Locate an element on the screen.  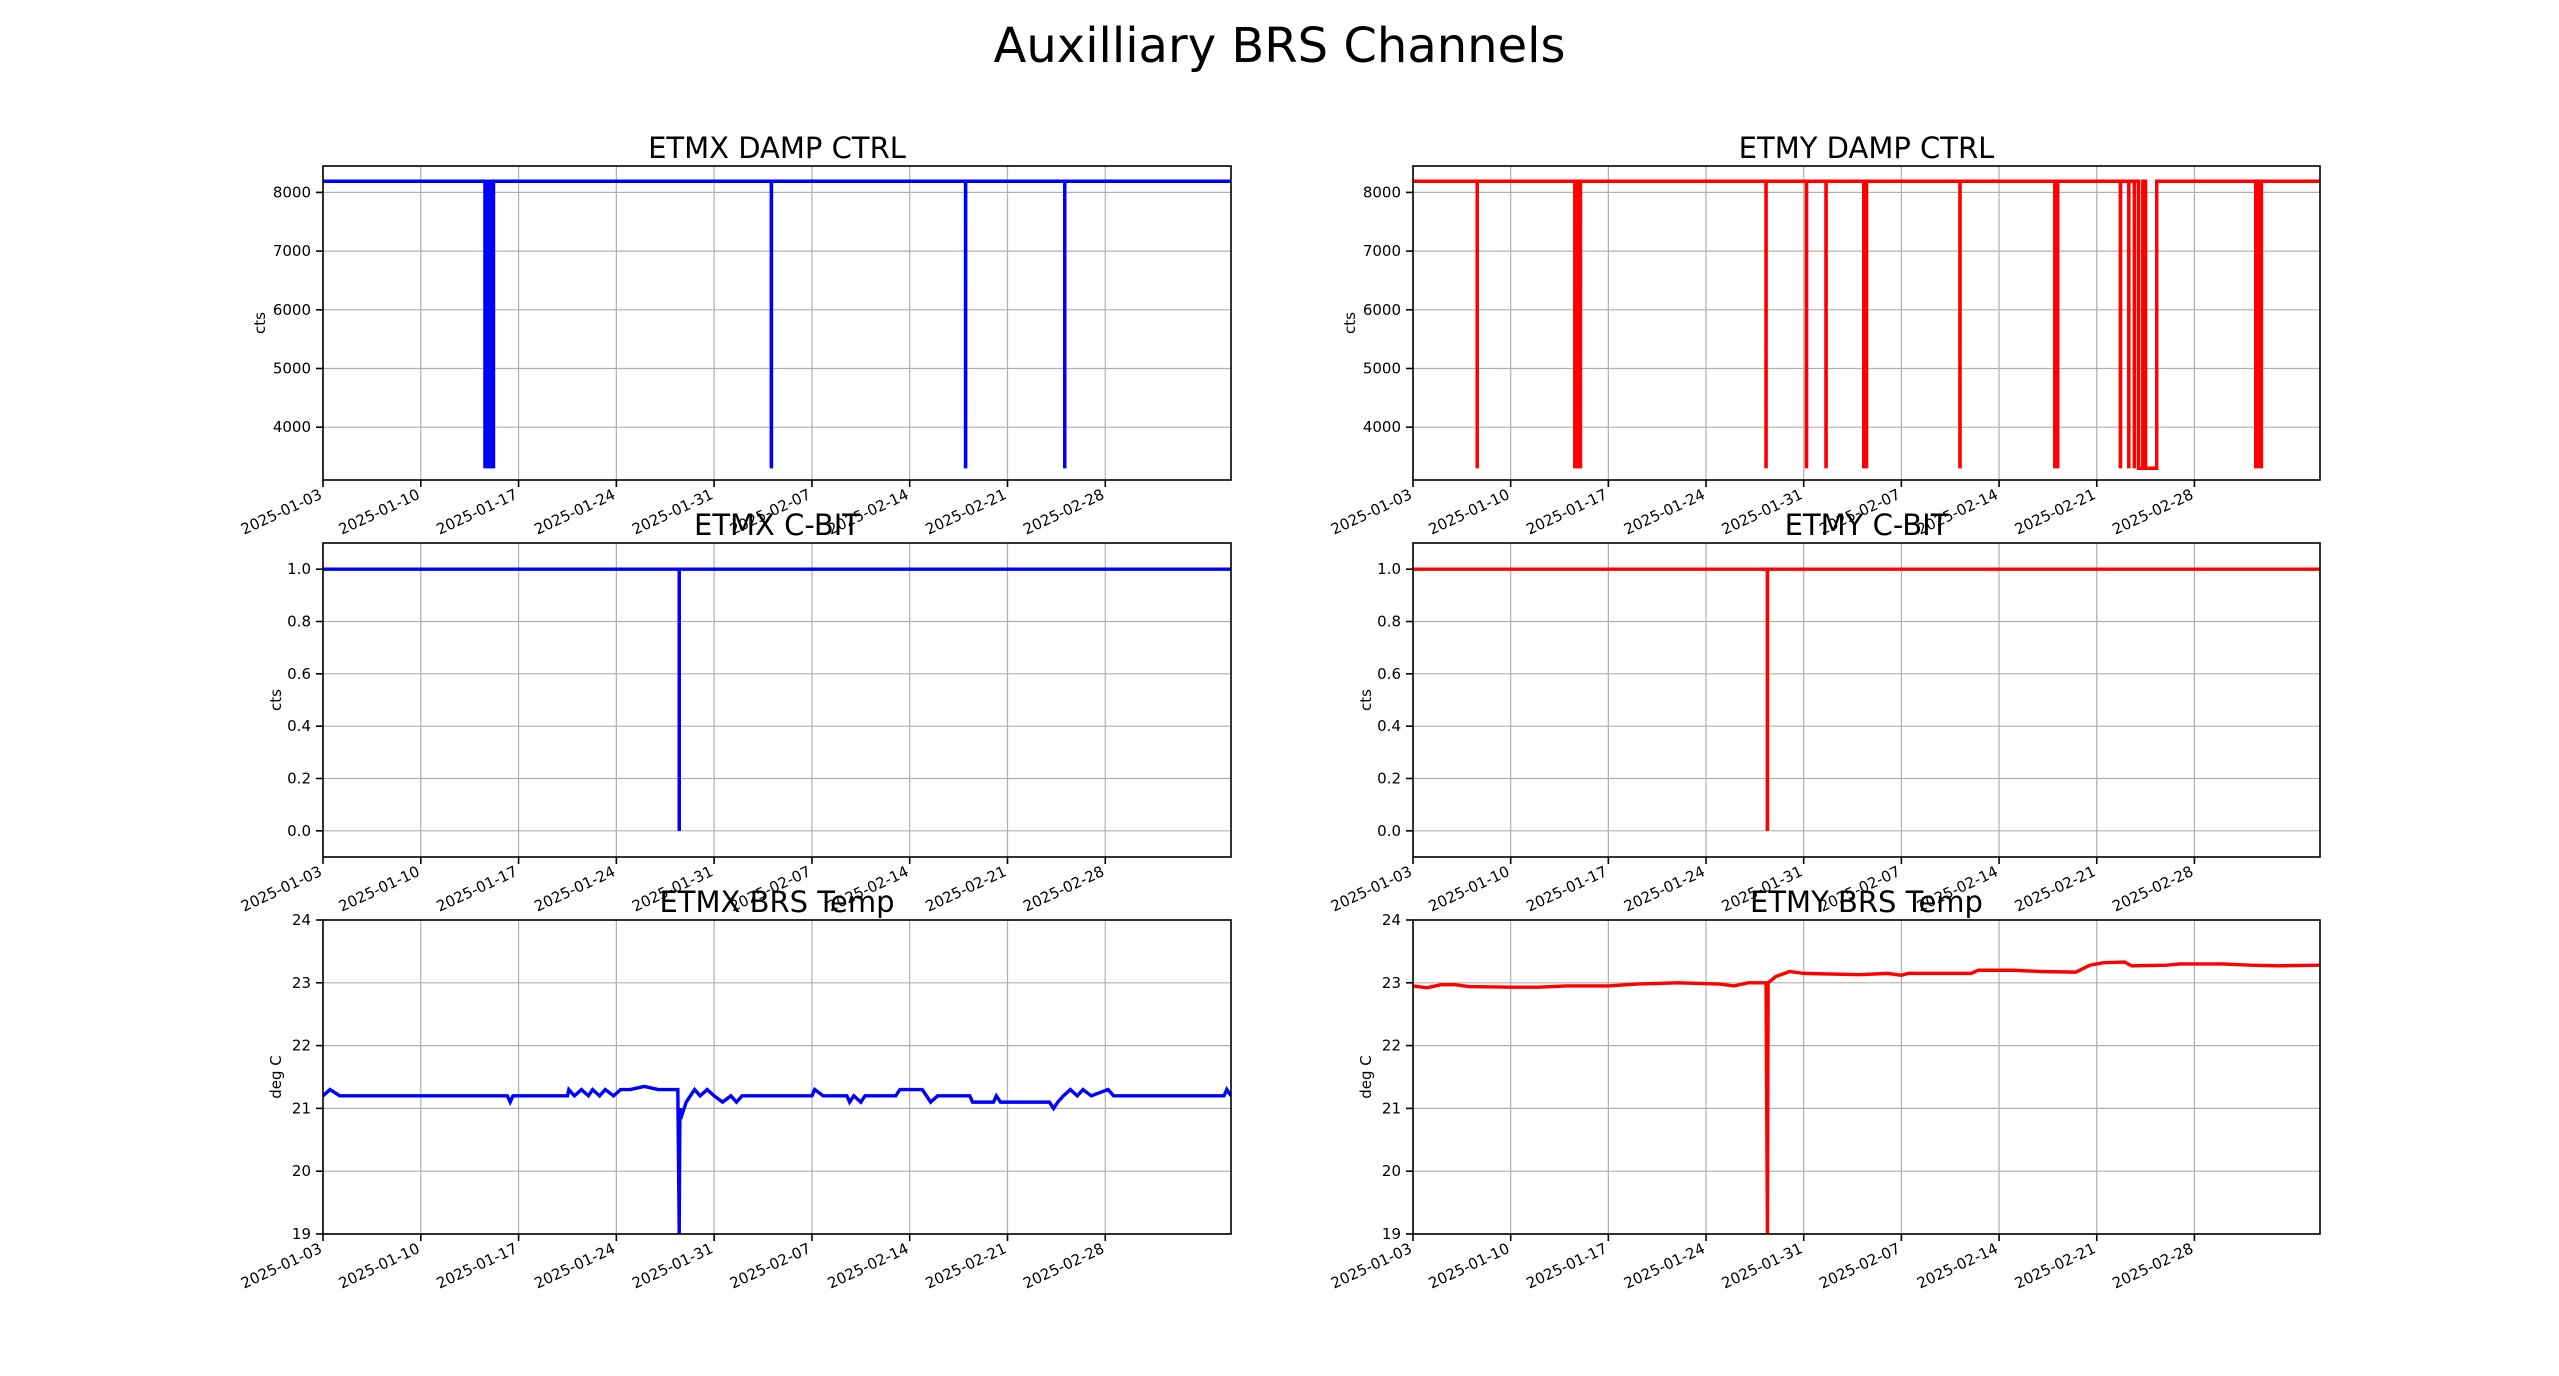
y-tick-label: 20 is located at coordinates (301, 1171).